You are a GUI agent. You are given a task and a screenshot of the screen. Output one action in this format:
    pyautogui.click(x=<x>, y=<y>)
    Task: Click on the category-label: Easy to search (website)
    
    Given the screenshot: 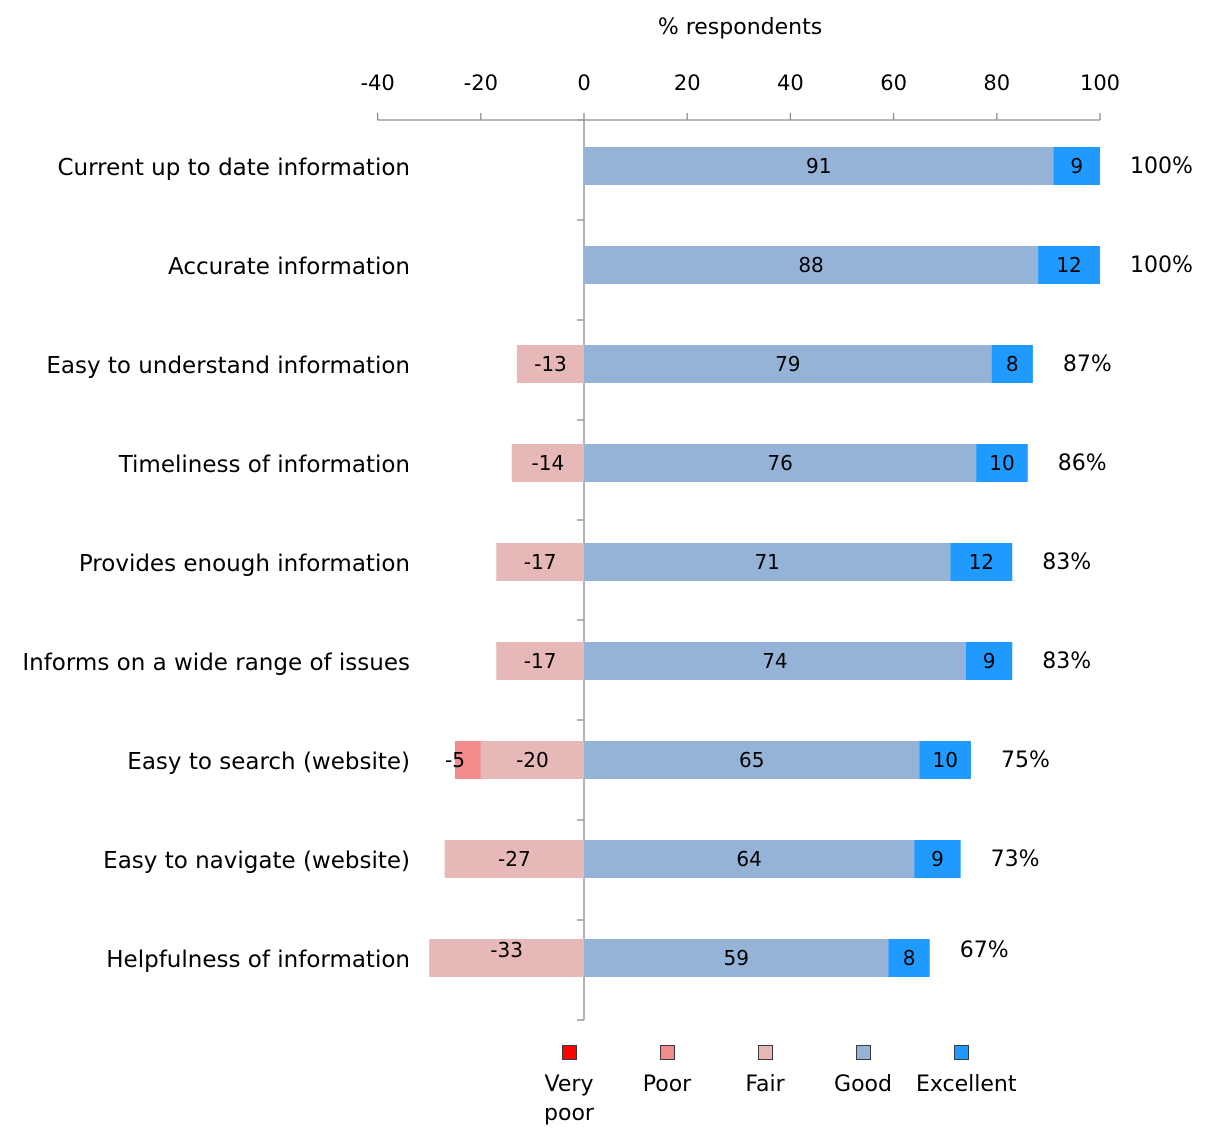 What is the action you would take?
    pyautogui.click(x=268, y=762)
    